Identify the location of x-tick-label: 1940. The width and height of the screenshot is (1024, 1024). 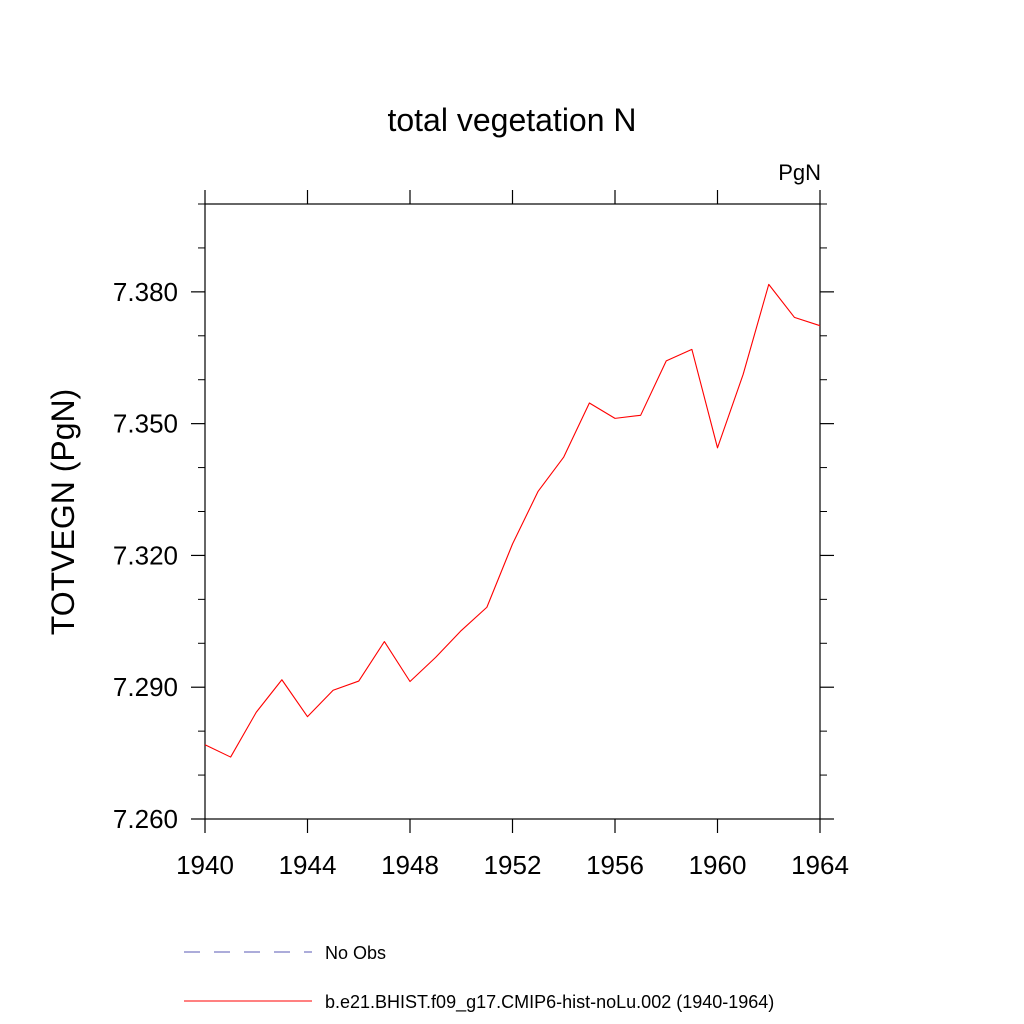
(205, 865).